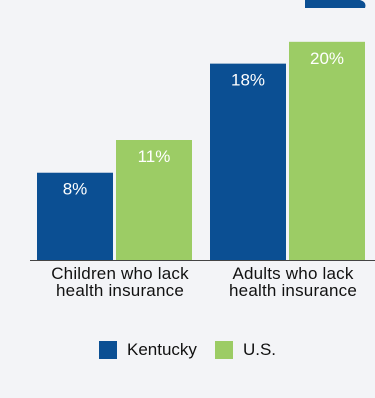 This screenshot has width=375, height=398. What do you see at coordinates (293, 273) in the screenshot?
I see `category-label-line: Adults who lack` at bounding box center [293, 273].